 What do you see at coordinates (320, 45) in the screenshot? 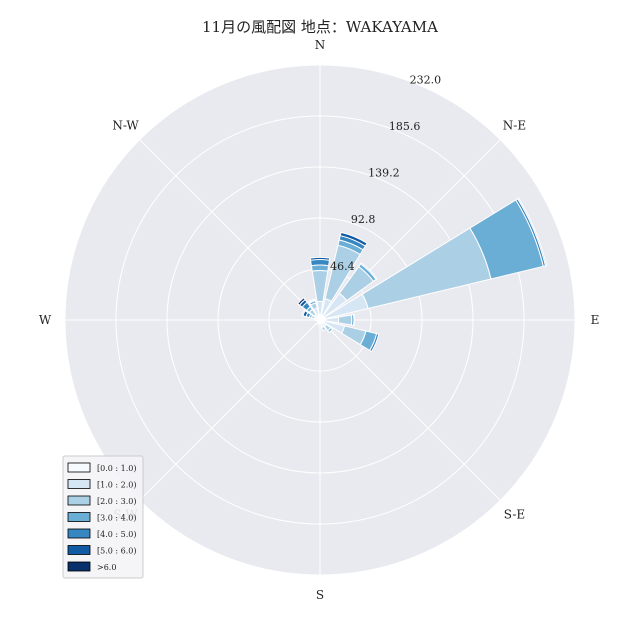
I see `direction-label-n: N` at bounding box center [320, 45].